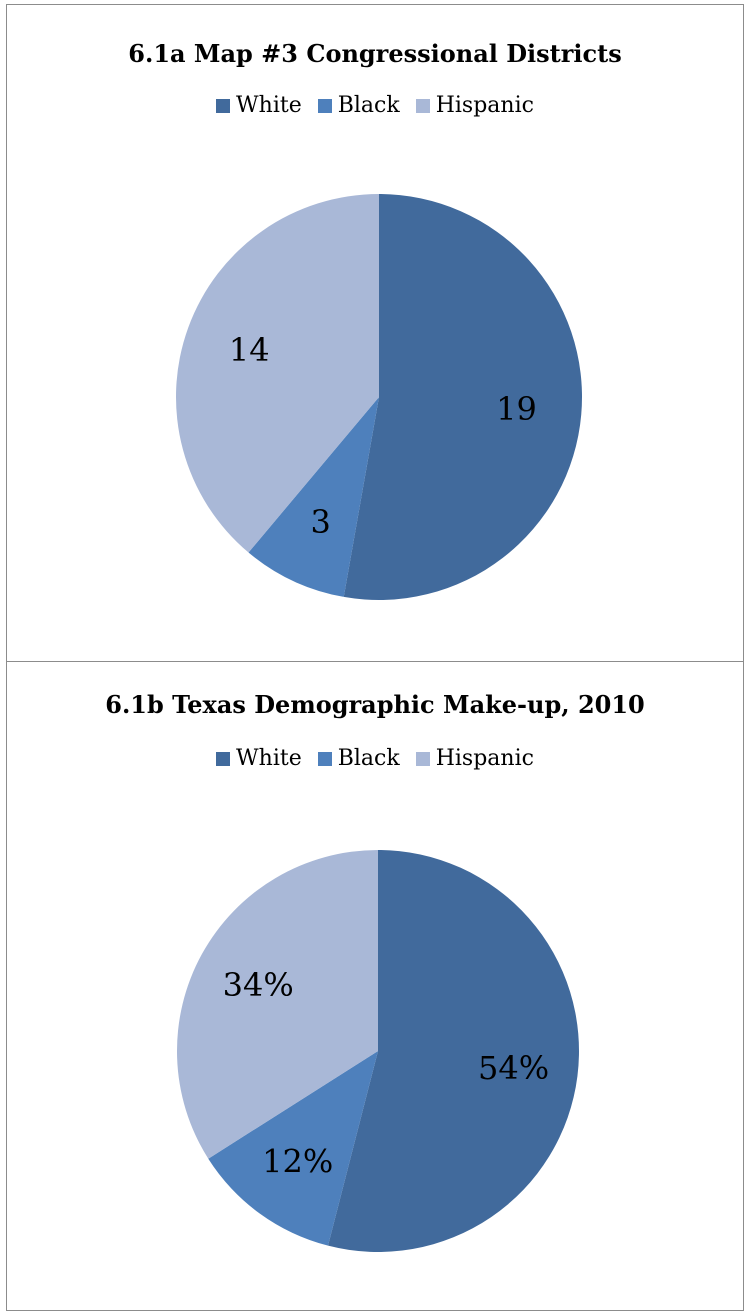  What do you see at coordinates (375, 53) in the screenshot?
I see `chart-title: 6.1a Map #3 Congressional Districts` at bounding box center [375, 53].